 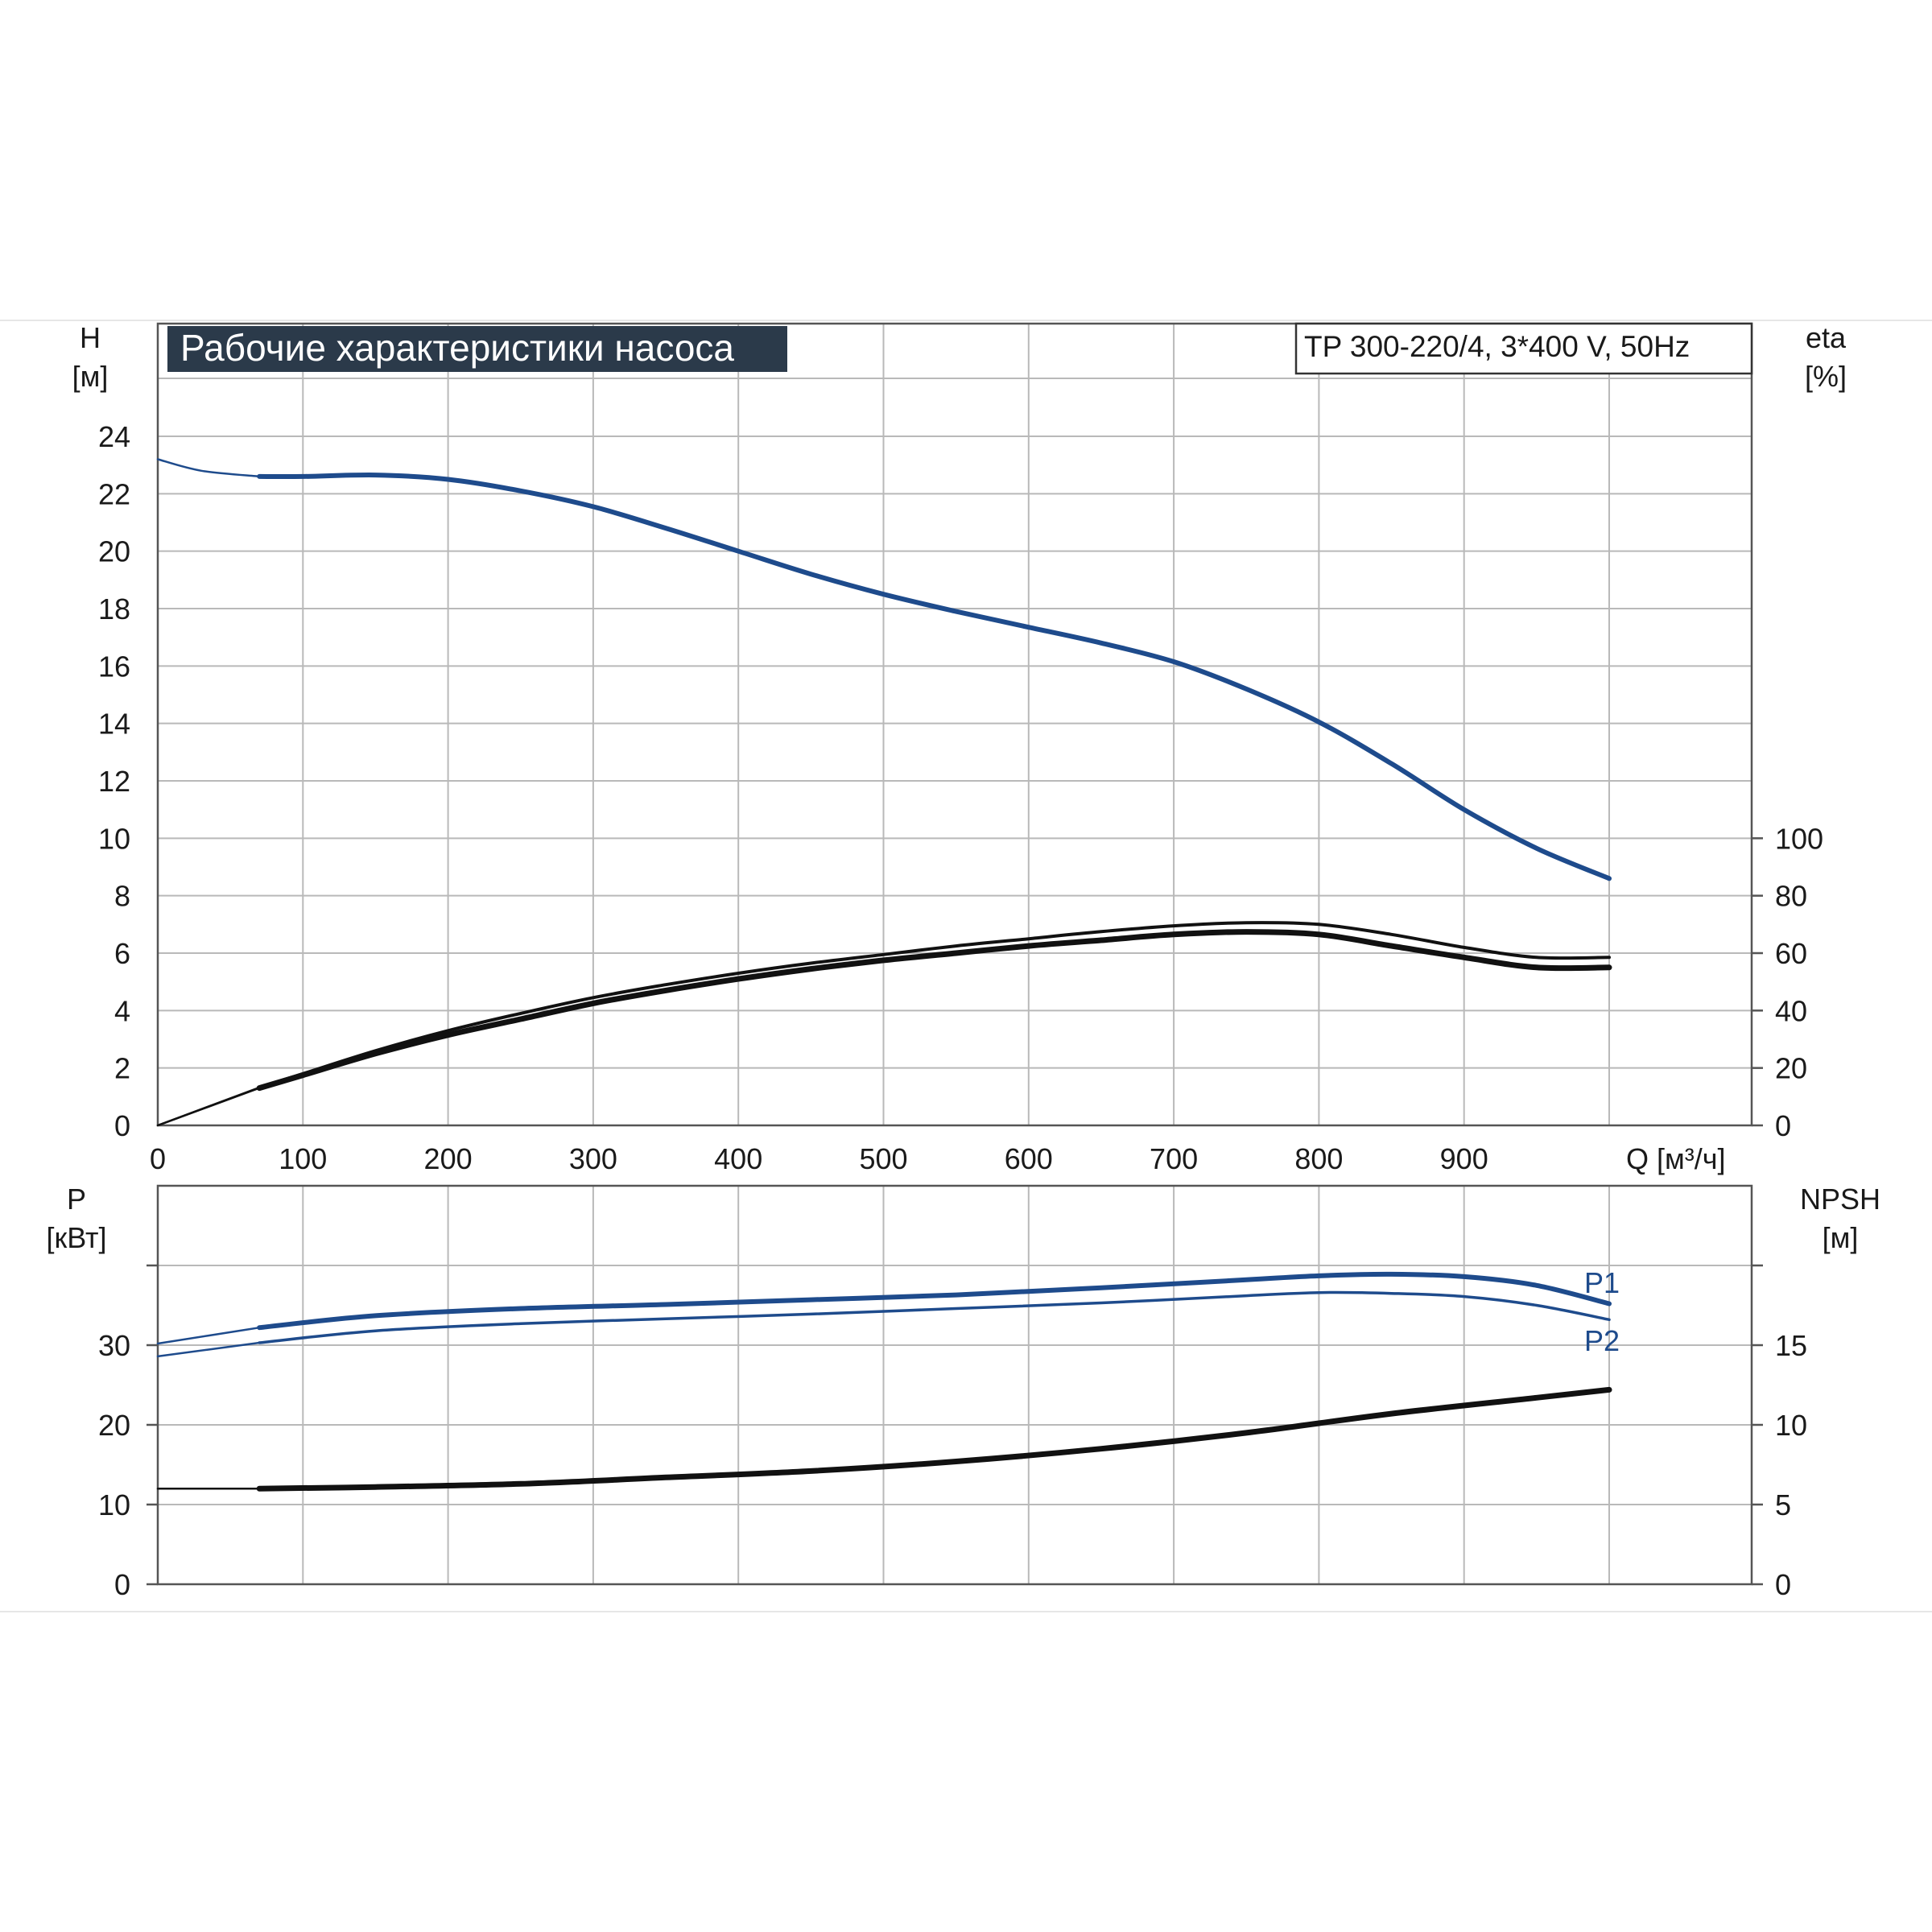 What do you see at coordinates (114, 781) in the screenshot?
I see `y-tick-label: 12` at bounding box center [114, 781].